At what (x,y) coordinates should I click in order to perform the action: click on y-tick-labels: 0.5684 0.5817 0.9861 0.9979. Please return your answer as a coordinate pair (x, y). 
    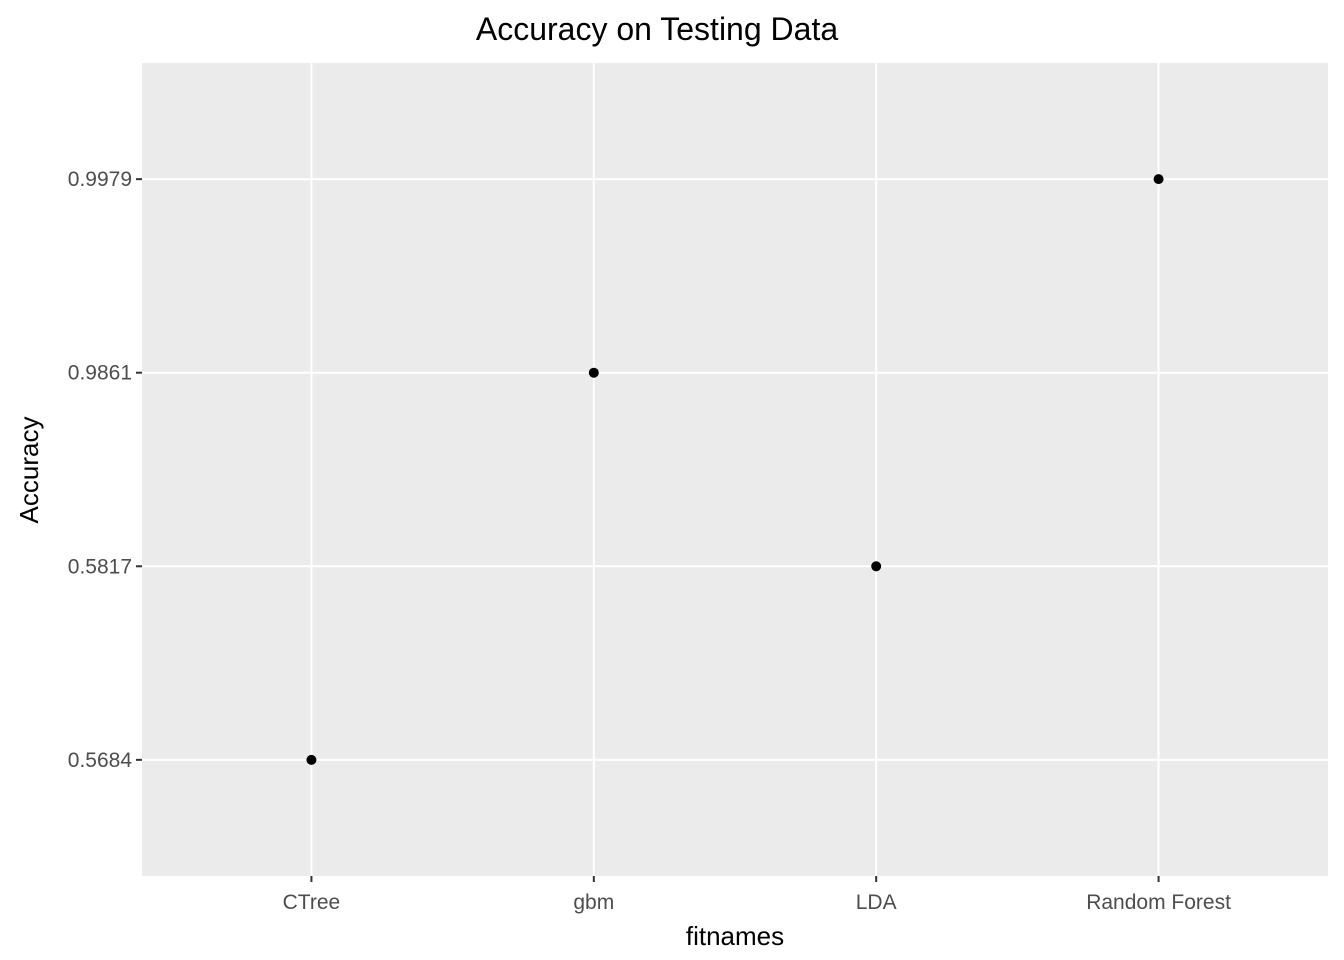
    Looking at the image, I should click on (100, 470).